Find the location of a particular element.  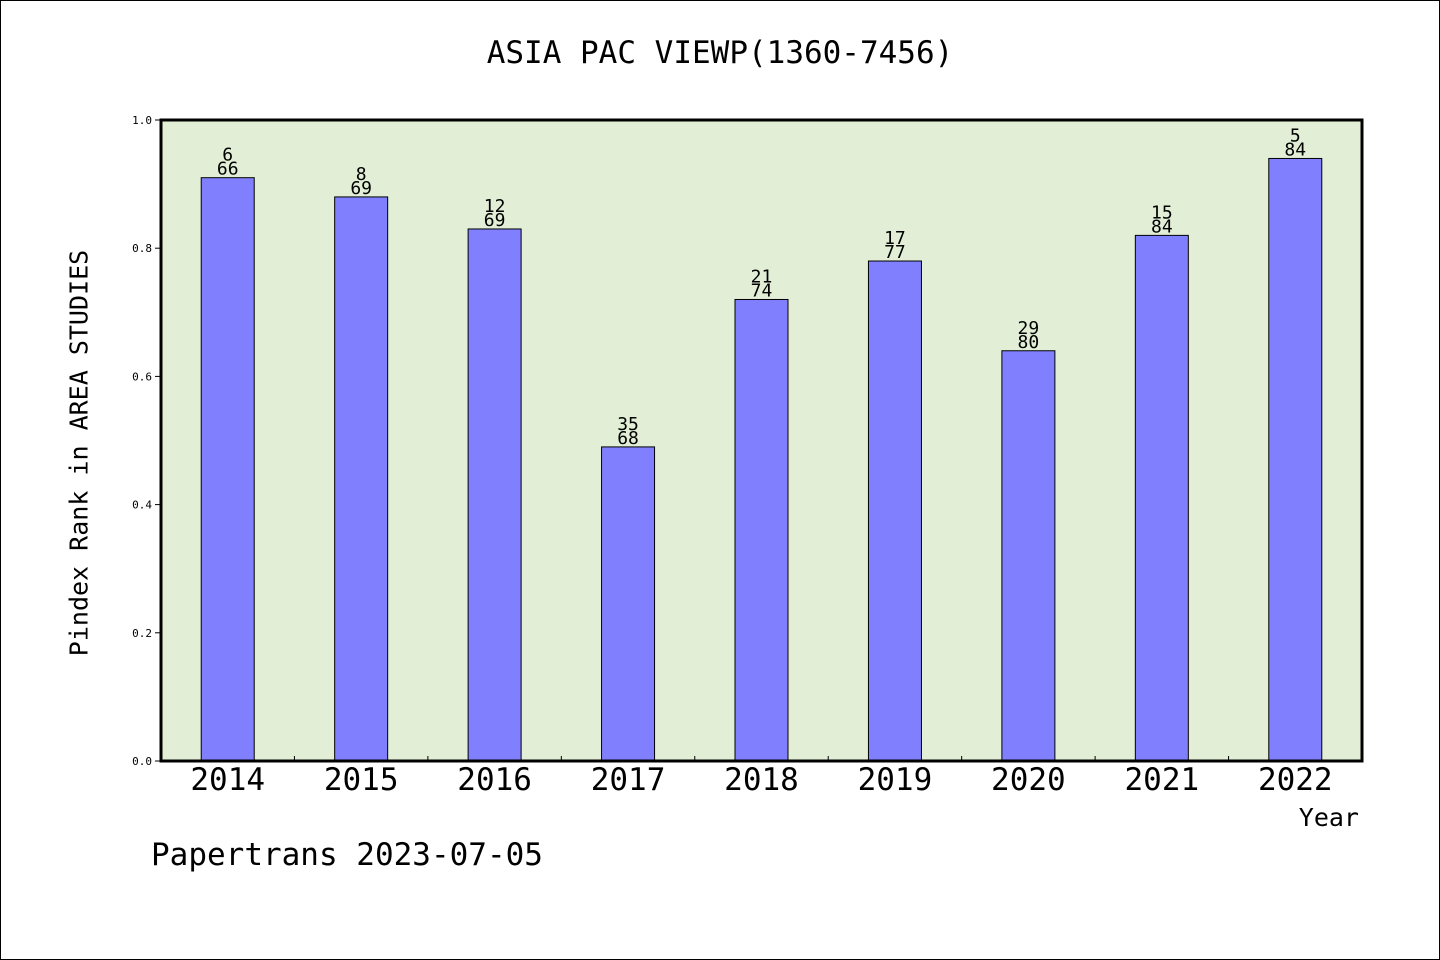

bar-total-label: 77 is located at coordinates (895, 252).